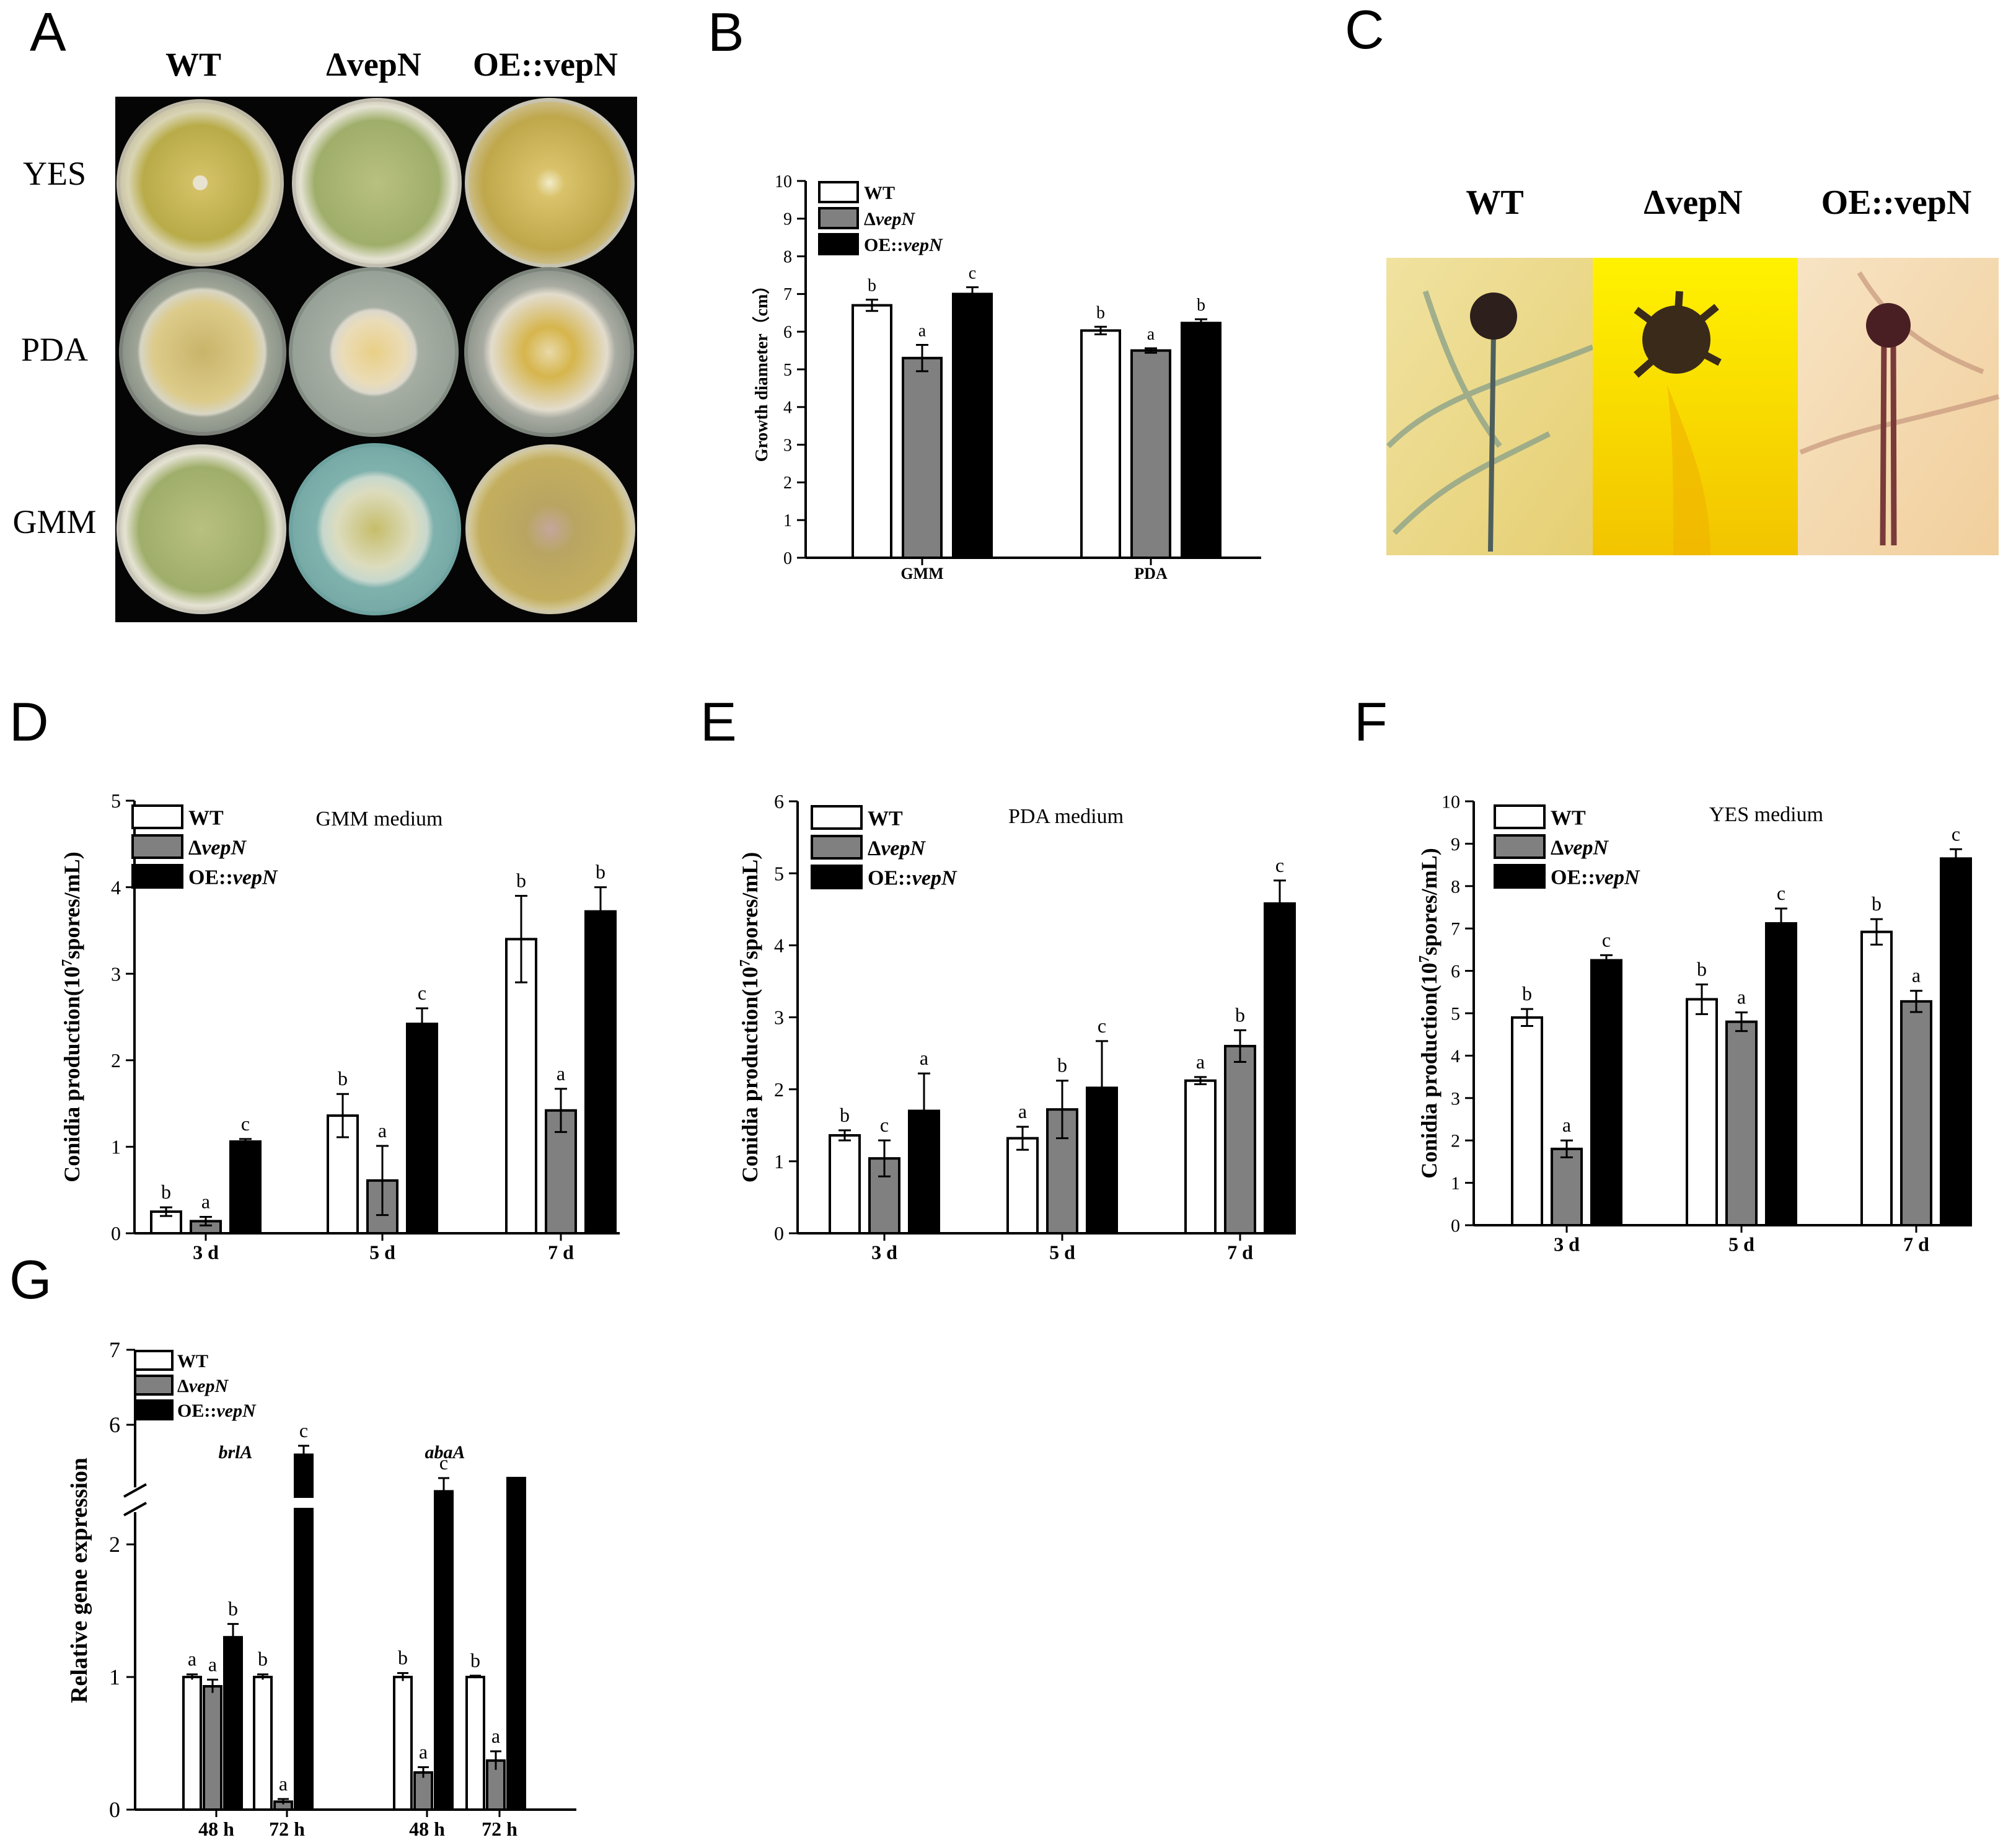 This screenshot has width=2016, height=1840. Describe the element at coordinates (193, 64) in the screenshot. I see `panel-a-header-wt: WT` at that location.